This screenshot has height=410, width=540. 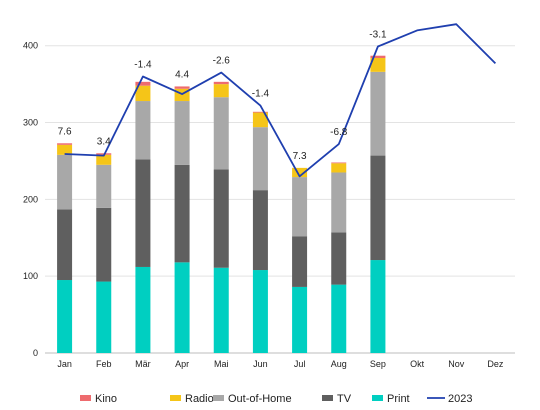 I want to click on x-tick-label: Sep, so click(x=378, y=364).